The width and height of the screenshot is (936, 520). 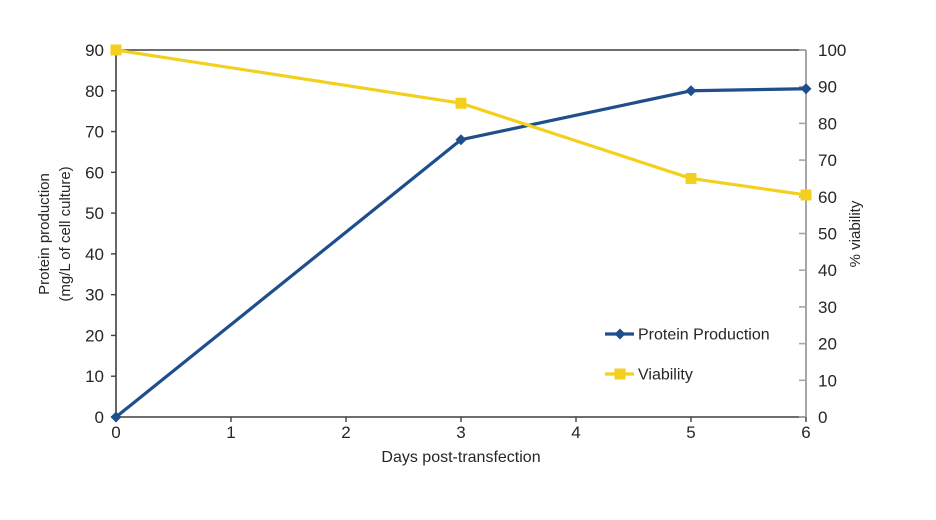 I want to click on right-axis-tick-label: 100, so click(x=832, y=50).